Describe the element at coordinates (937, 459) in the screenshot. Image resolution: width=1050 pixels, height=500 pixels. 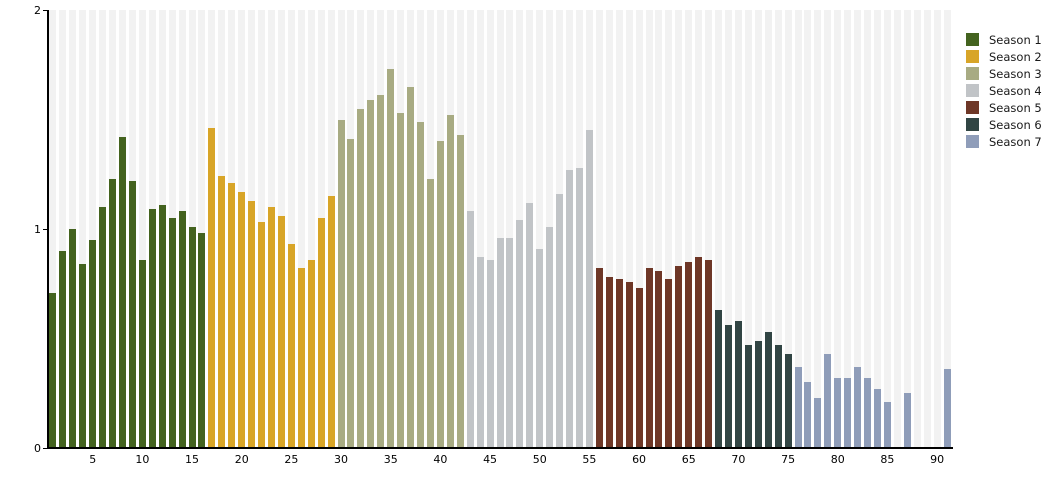
I see `x-tick-label: 90` at that location.